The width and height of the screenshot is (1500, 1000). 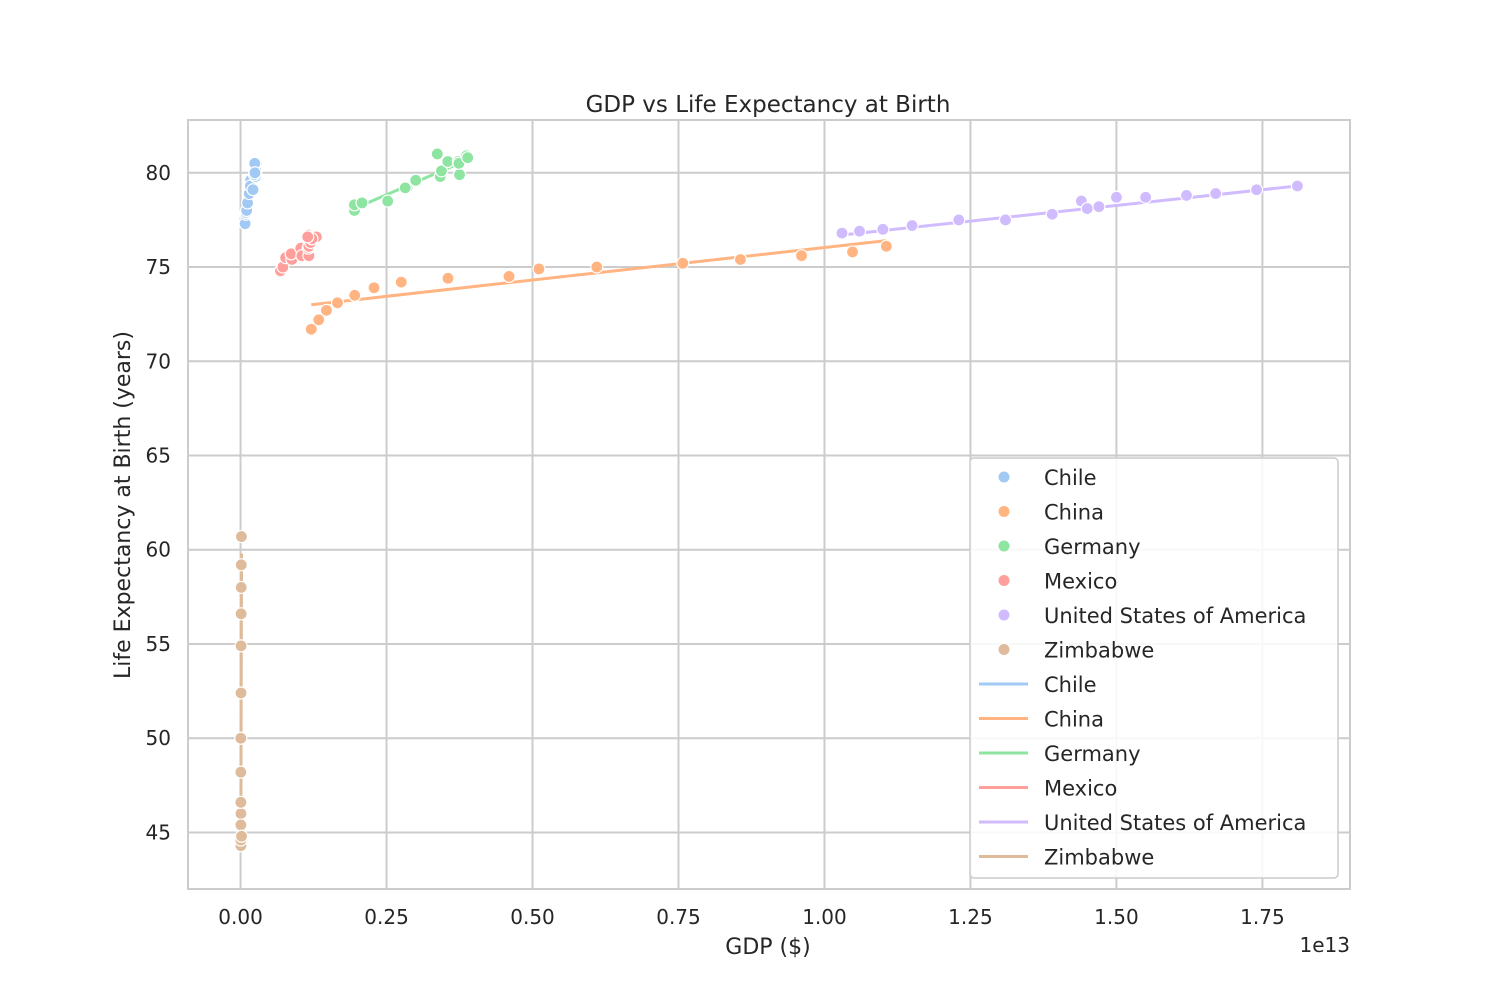 I want to click on legend-label-germany: Germany, so click(x=1092, y=547).